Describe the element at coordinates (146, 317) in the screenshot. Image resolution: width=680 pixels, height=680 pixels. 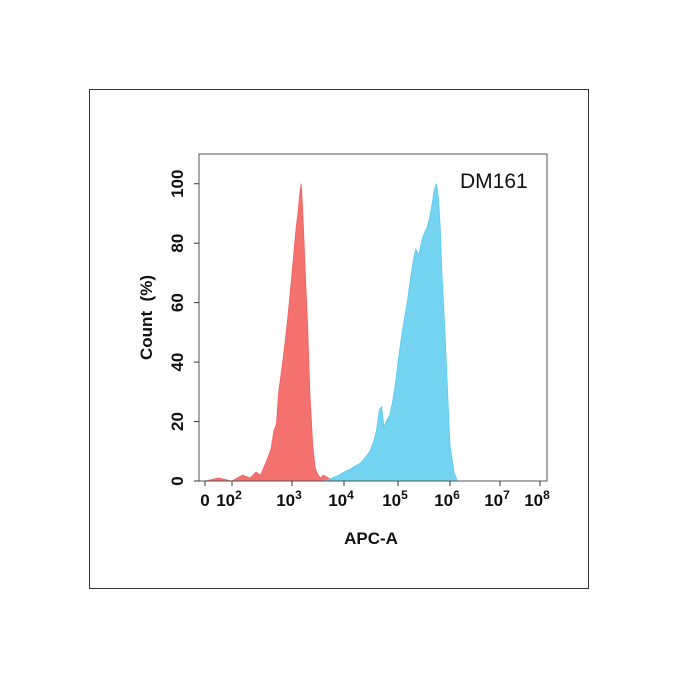
I see `y-axis-title: Count (%)` at that location.